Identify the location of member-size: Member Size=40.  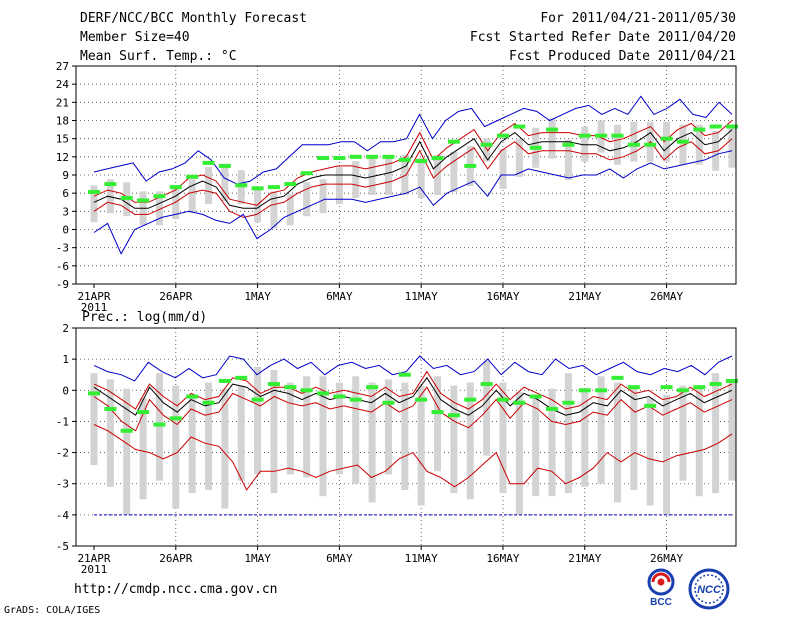
(135, 37).